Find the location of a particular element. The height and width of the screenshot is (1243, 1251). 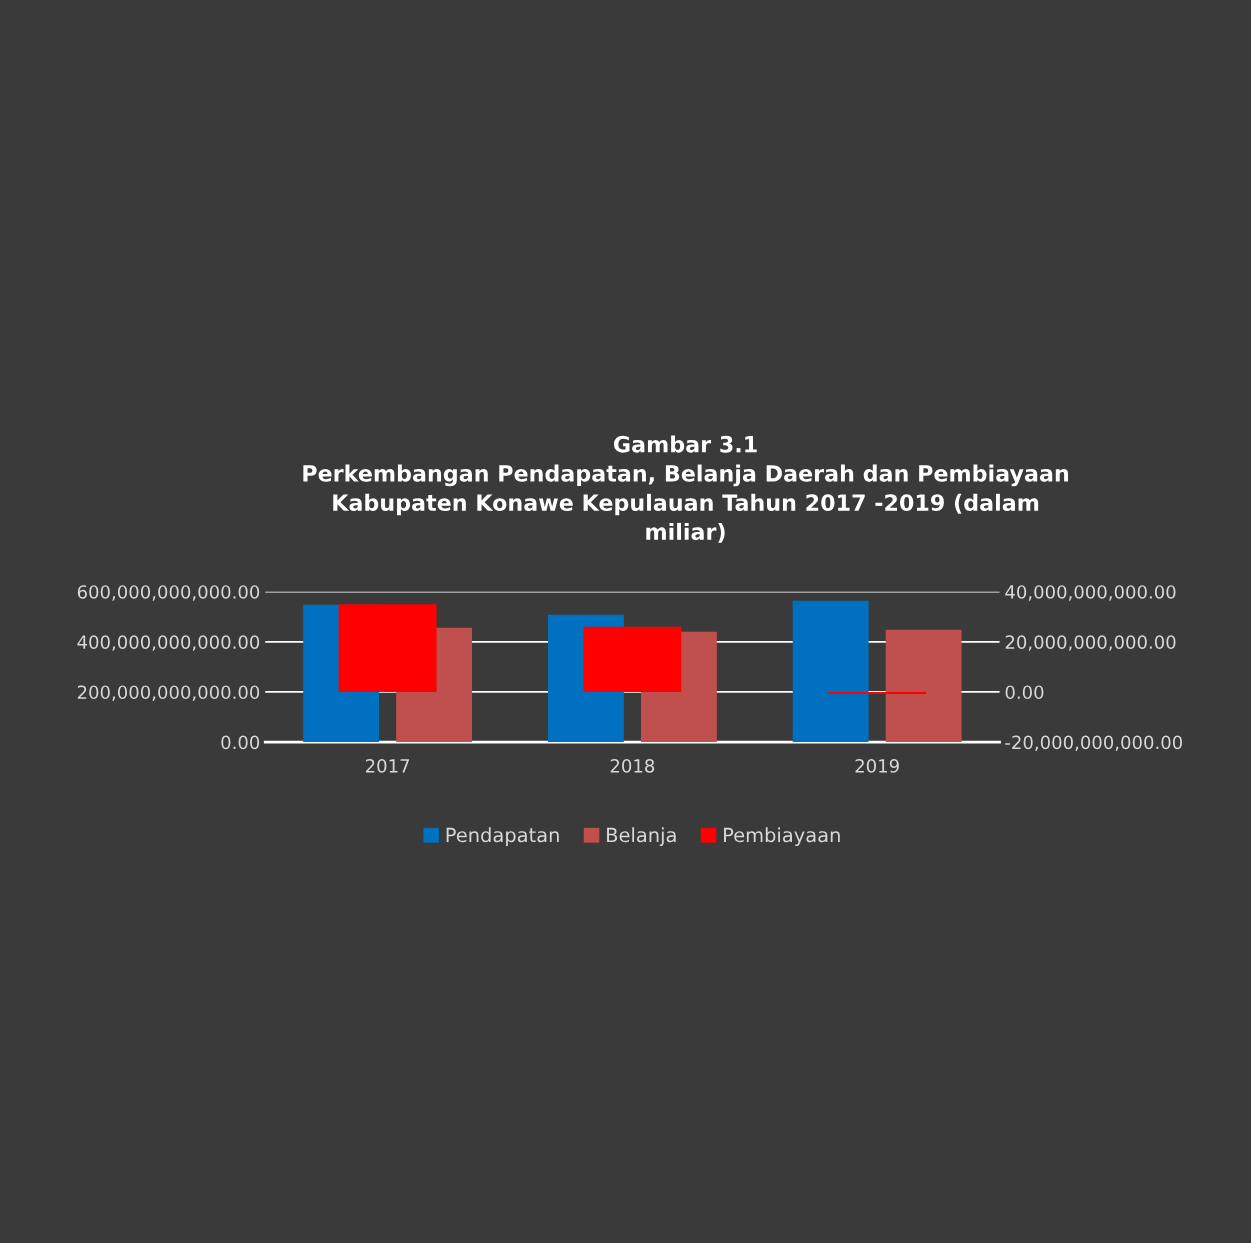

y-tick-label: 400,000,000,000.00 is located at coordinates (168, 643).